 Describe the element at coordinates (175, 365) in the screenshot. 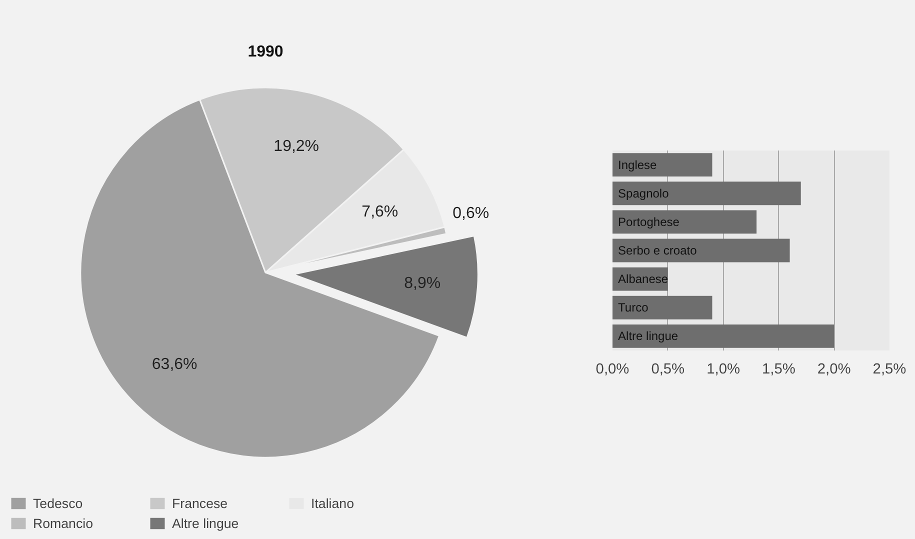

I see `data-label: 63,6%` at that location.